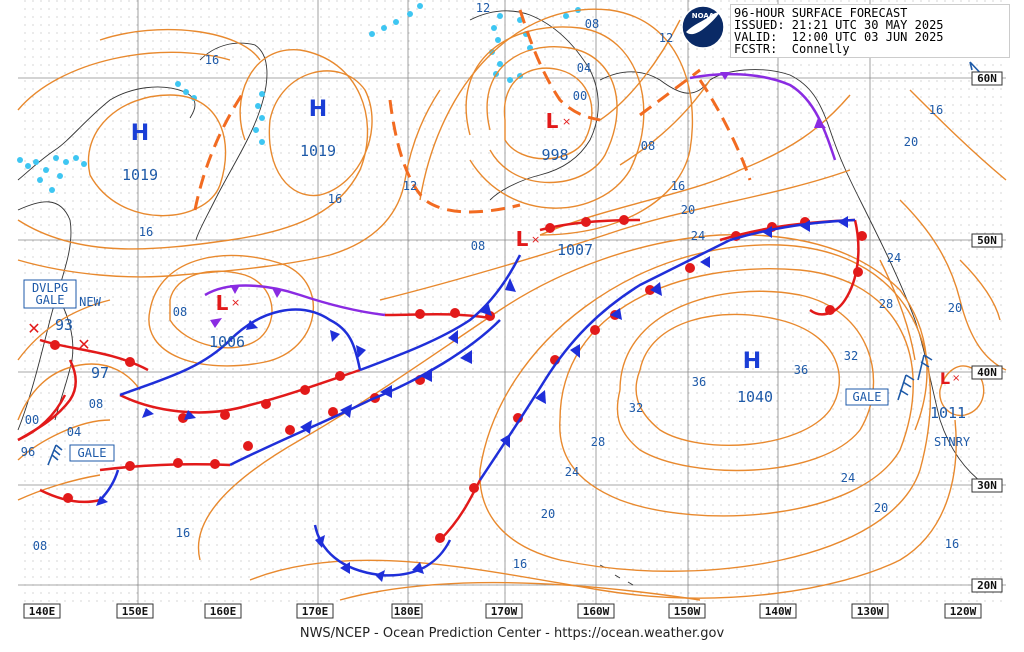 The height and width of the screenshot is (652, 1024). What do you see at coordinates (839, 25) in the screenshot?
I see `issued-time: ISSUED: 21:21 UTC 30 MAY 2025` at bounding box center [839, 25].